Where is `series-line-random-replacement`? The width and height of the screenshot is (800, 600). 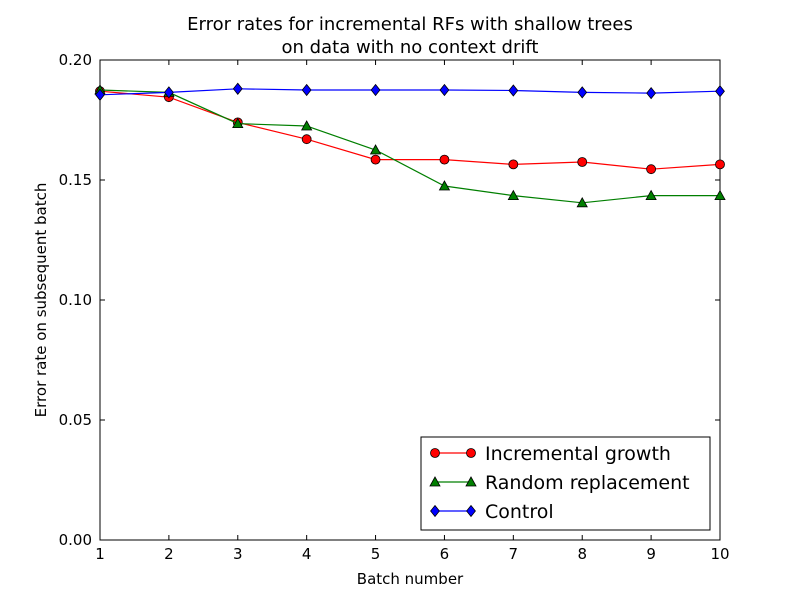
series-line-random-replacement is located at coordinates (409, 146).